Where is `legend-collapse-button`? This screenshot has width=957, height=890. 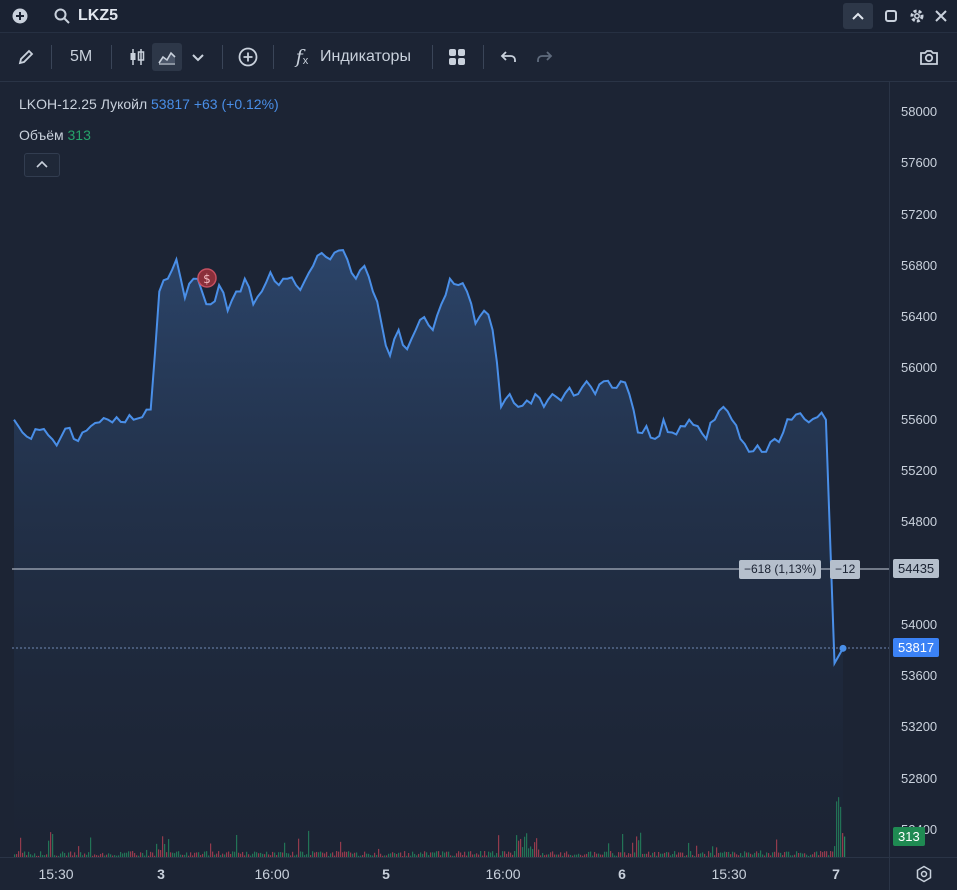
legend-collapse-button is located at coordinates (42, 165).